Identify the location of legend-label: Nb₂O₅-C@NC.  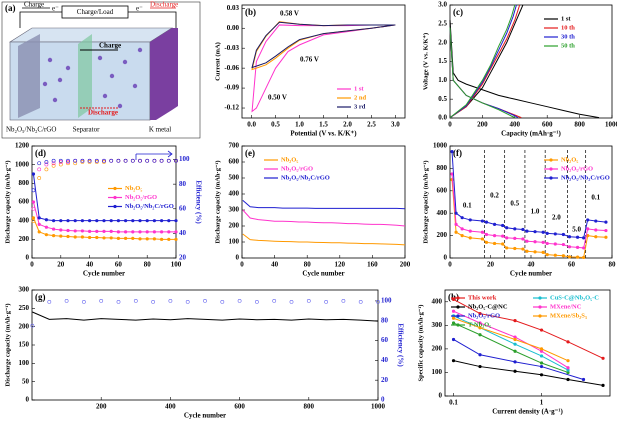
(488, 306).